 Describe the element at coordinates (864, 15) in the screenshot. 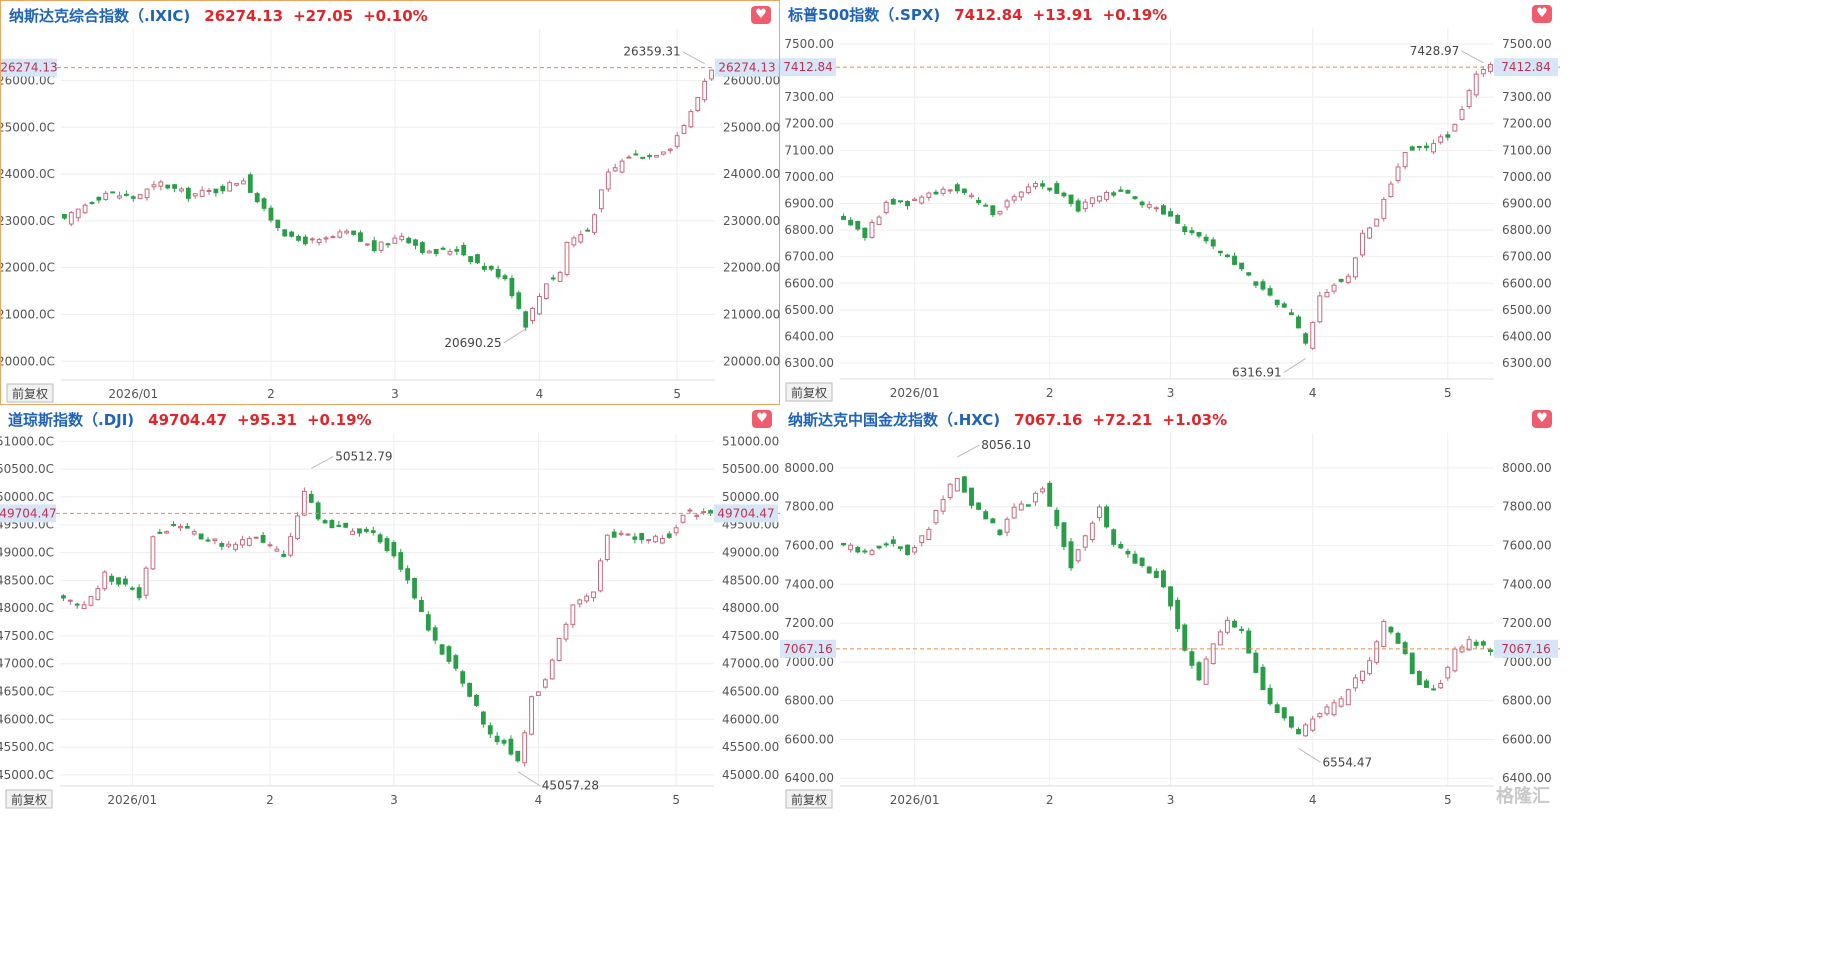

I see `index-name: 标普500指数（.SPX)` at that location.